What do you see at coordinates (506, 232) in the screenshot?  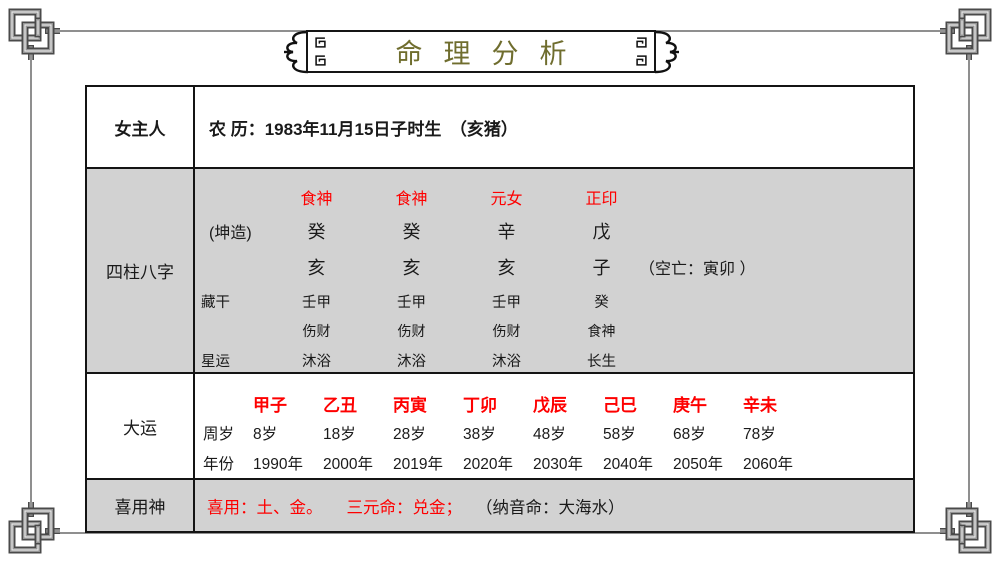 I see `pillar-stem: 辛` at bounding box center [506, 232].